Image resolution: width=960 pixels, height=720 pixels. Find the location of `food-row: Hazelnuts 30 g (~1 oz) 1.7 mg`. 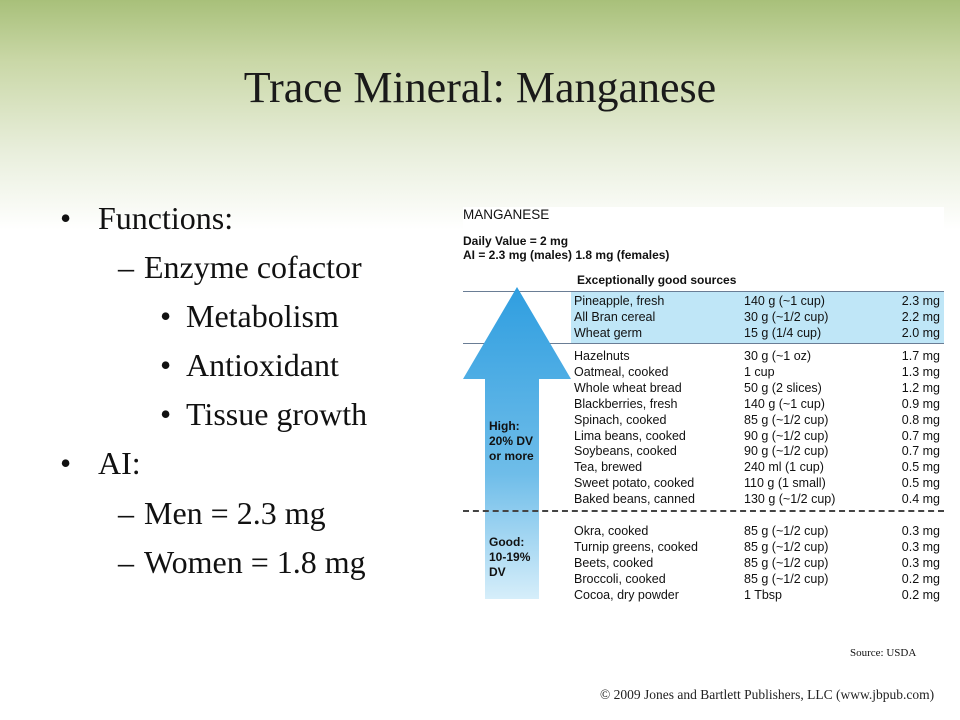

food-row: Hazelnuts 30 g (~1 oz) 1.7 mg is located at coordinates (703, 356).